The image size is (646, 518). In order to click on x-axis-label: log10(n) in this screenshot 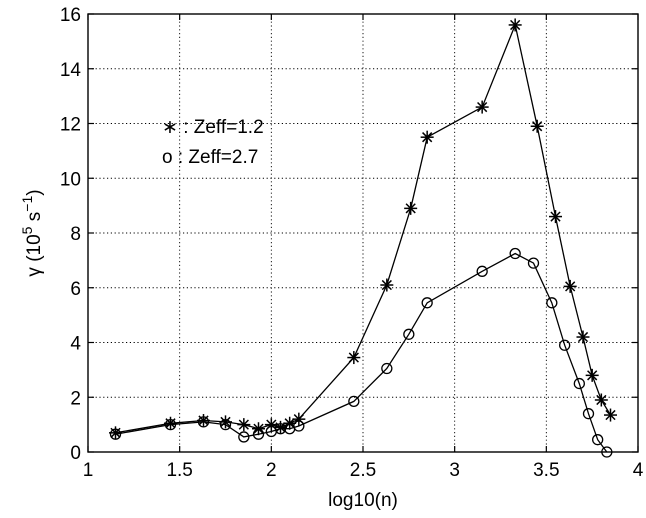, I will do `click(363, 500)`.